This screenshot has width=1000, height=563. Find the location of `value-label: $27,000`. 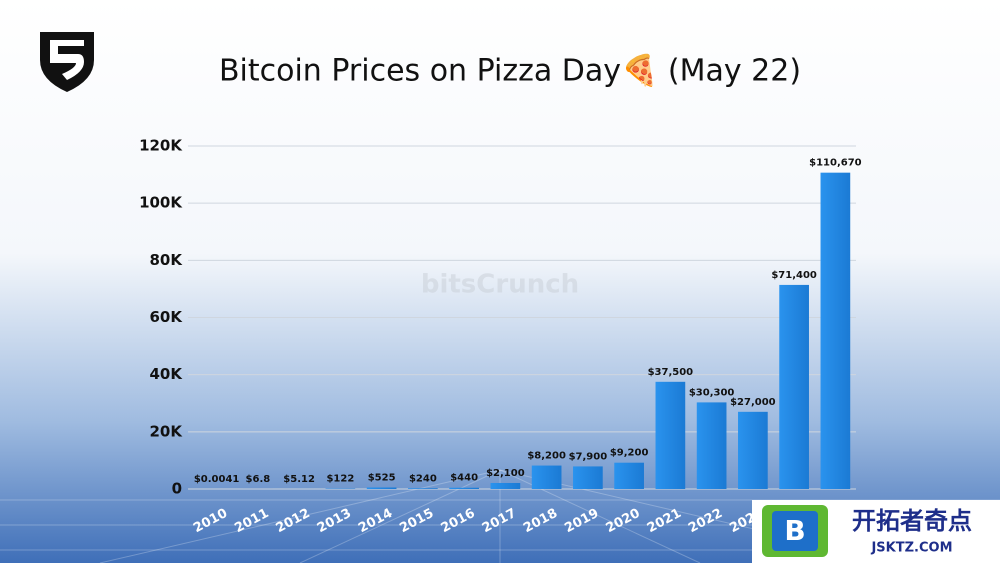

value-label: $27,000 is located at coordinates (753, 402).